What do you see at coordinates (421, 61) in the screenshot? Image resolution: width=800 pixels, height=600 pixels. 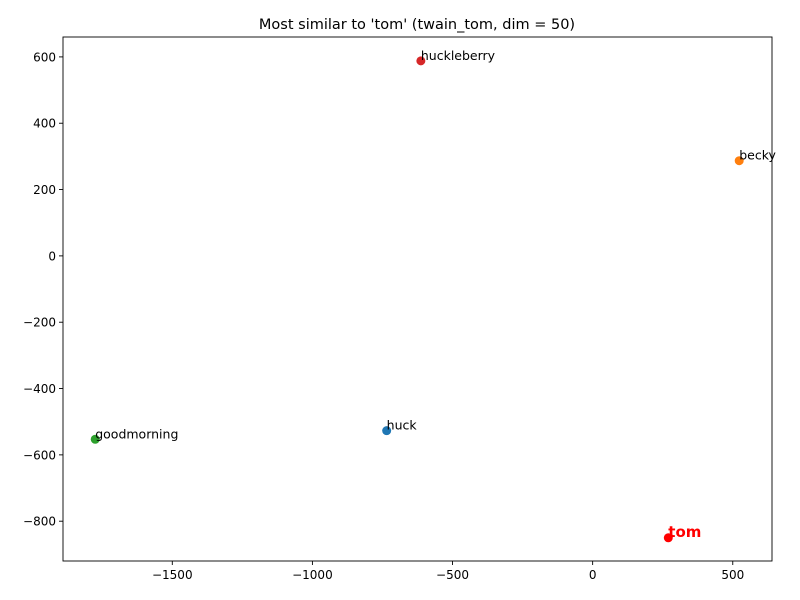 I see `point-huckleberry` at bounding box center [421, 61].